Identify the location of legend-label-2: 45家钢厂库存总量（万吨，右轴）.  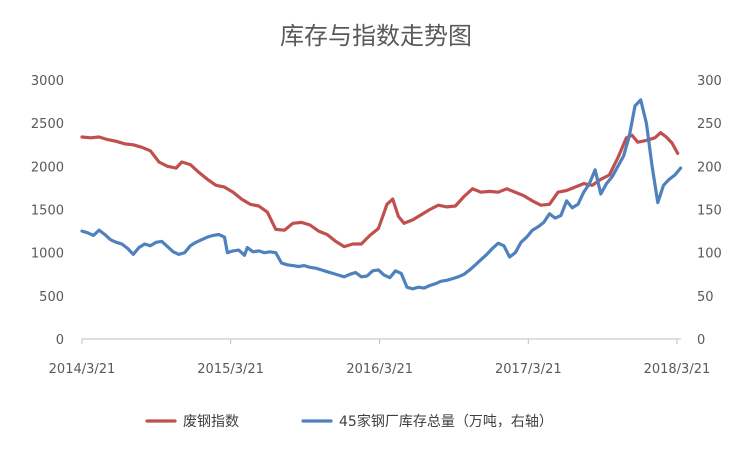
(446, 421).